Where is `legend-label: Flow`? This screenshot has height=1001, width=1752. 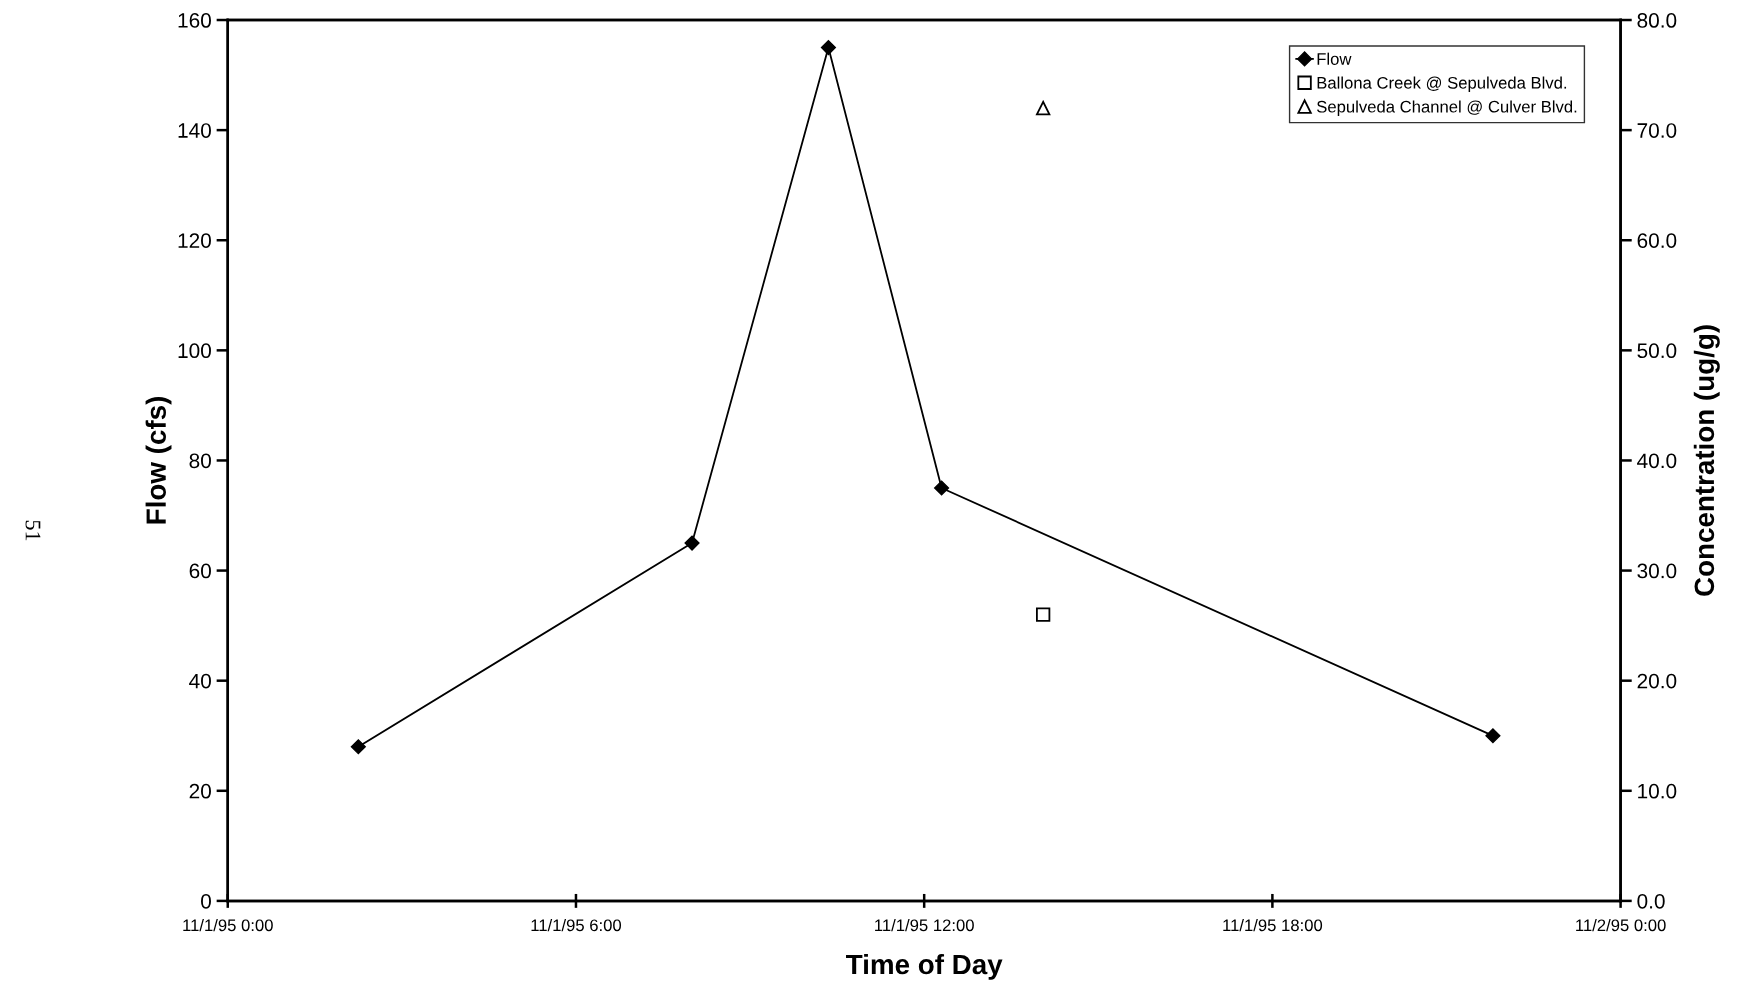 legend-label: Flow is located at coordinates (1334, 58).